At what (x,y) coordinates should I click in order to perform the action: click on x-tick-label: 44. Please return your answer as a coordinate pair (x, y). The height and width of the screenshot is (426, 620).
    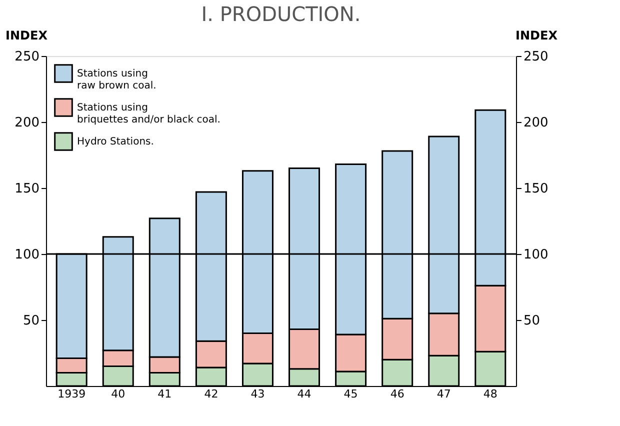
    Looking at the image, I should click on (304, 394).